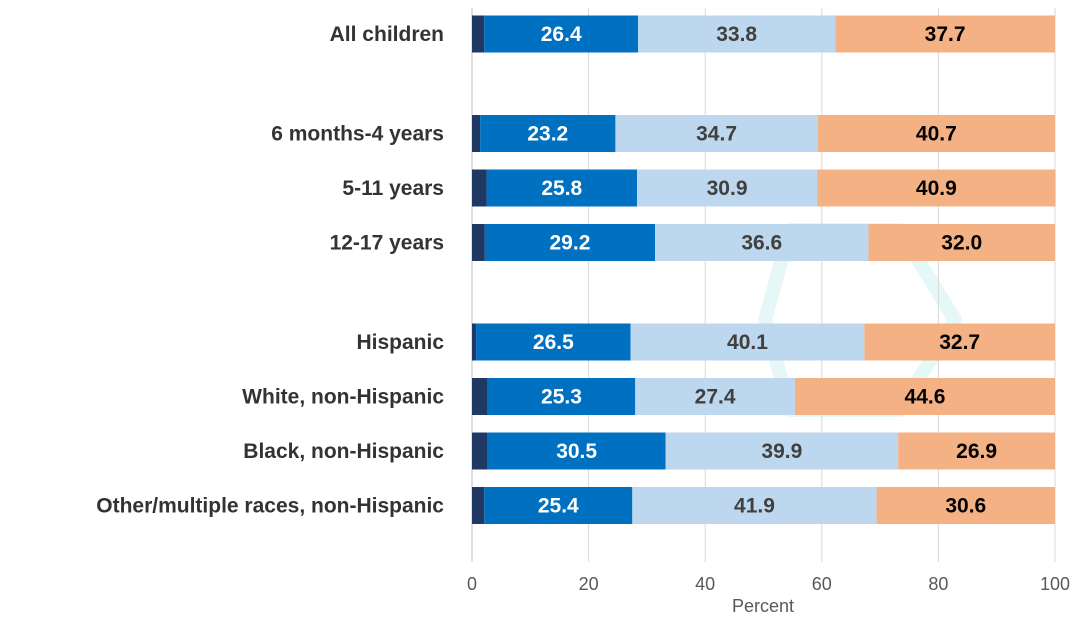 This screenshot has height=618, width=1076. Describe the element at coordinates (1055, 584) in the screenshot. I see `x-tick-label-100: 100` at that location.